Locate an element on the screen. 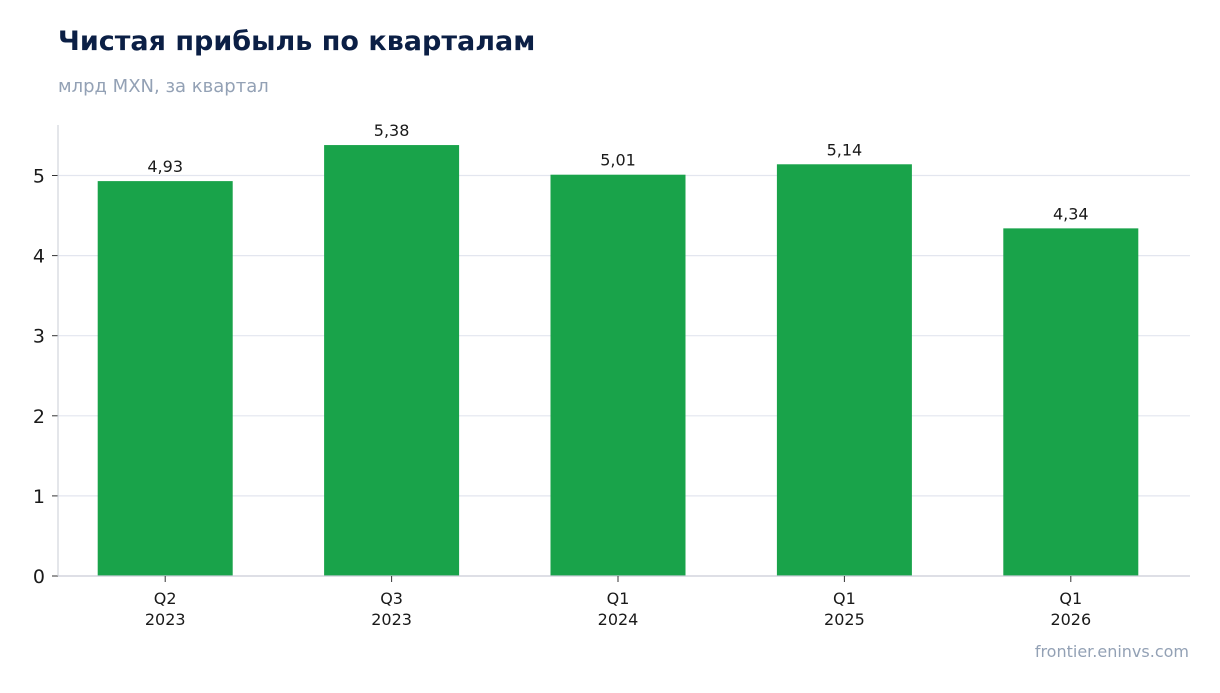 This screenshot has width=1220, height=693. x-tick-label-year: 2026 is located at coordinates (1070, 619).